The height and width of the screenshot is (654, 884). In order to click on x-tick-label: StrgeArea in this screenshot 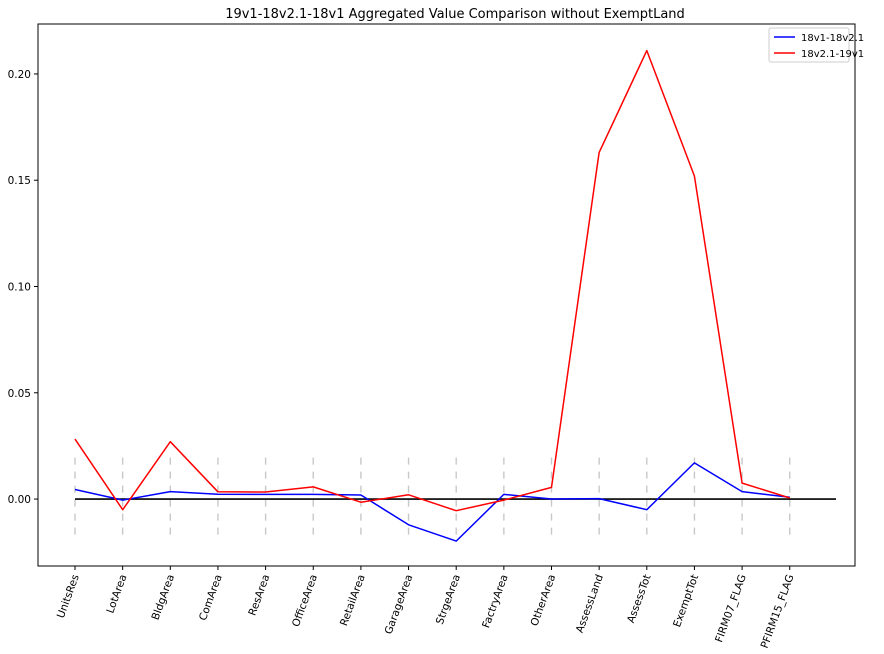, I will do `click(448, 599)`.